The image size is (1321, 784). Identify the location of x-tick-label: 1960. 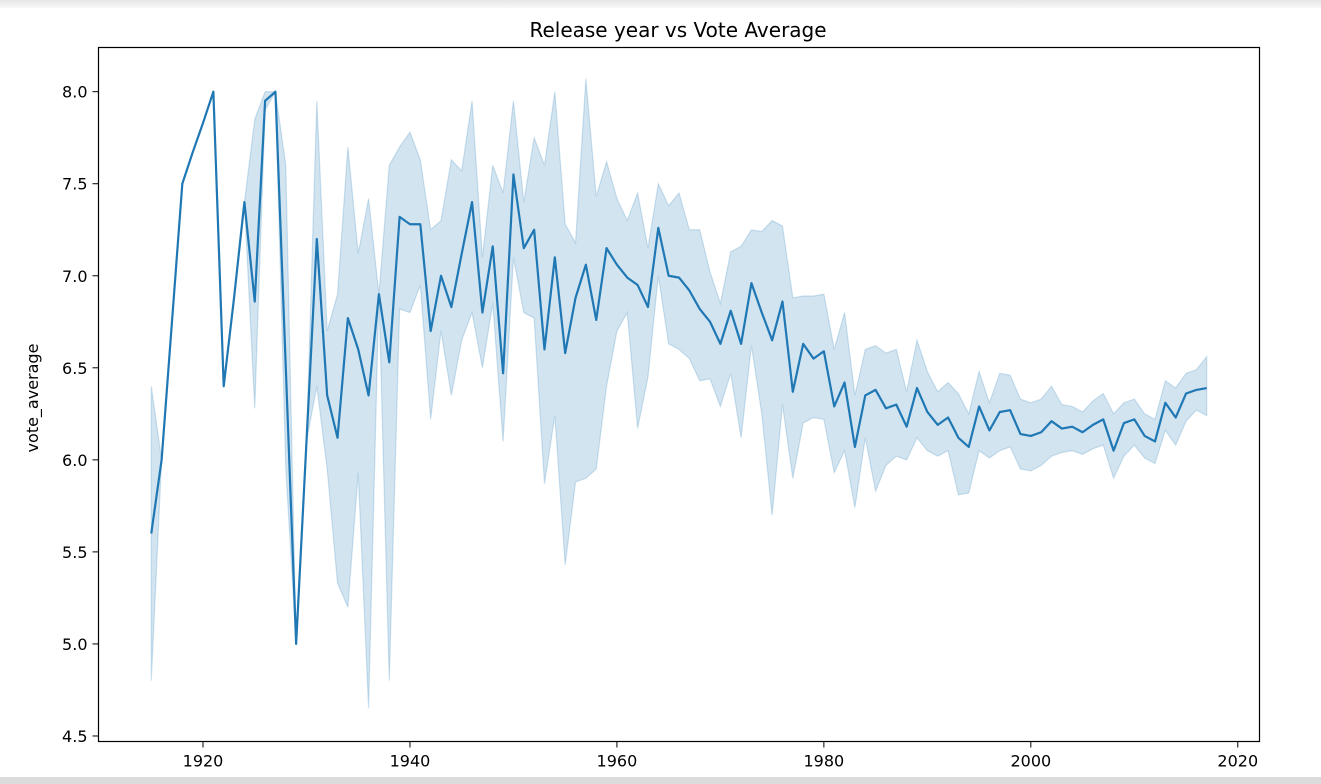
(617, 761).